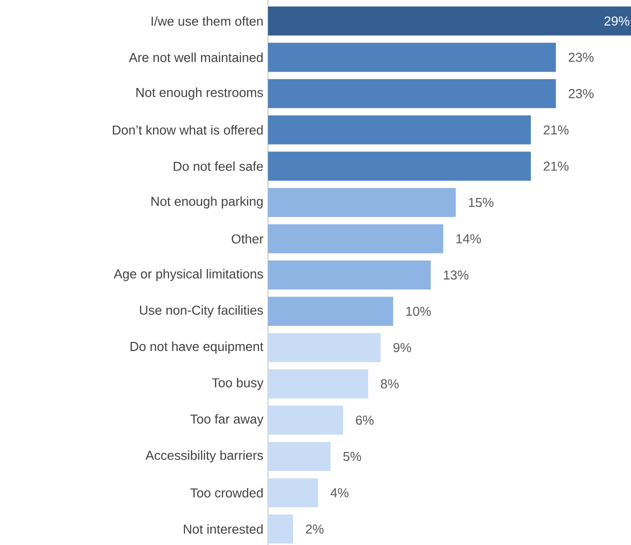 The width and height of the screenshot is (631, 545). I want to click on y-tick-label: Don’t know what is offered, so click(187, 130).